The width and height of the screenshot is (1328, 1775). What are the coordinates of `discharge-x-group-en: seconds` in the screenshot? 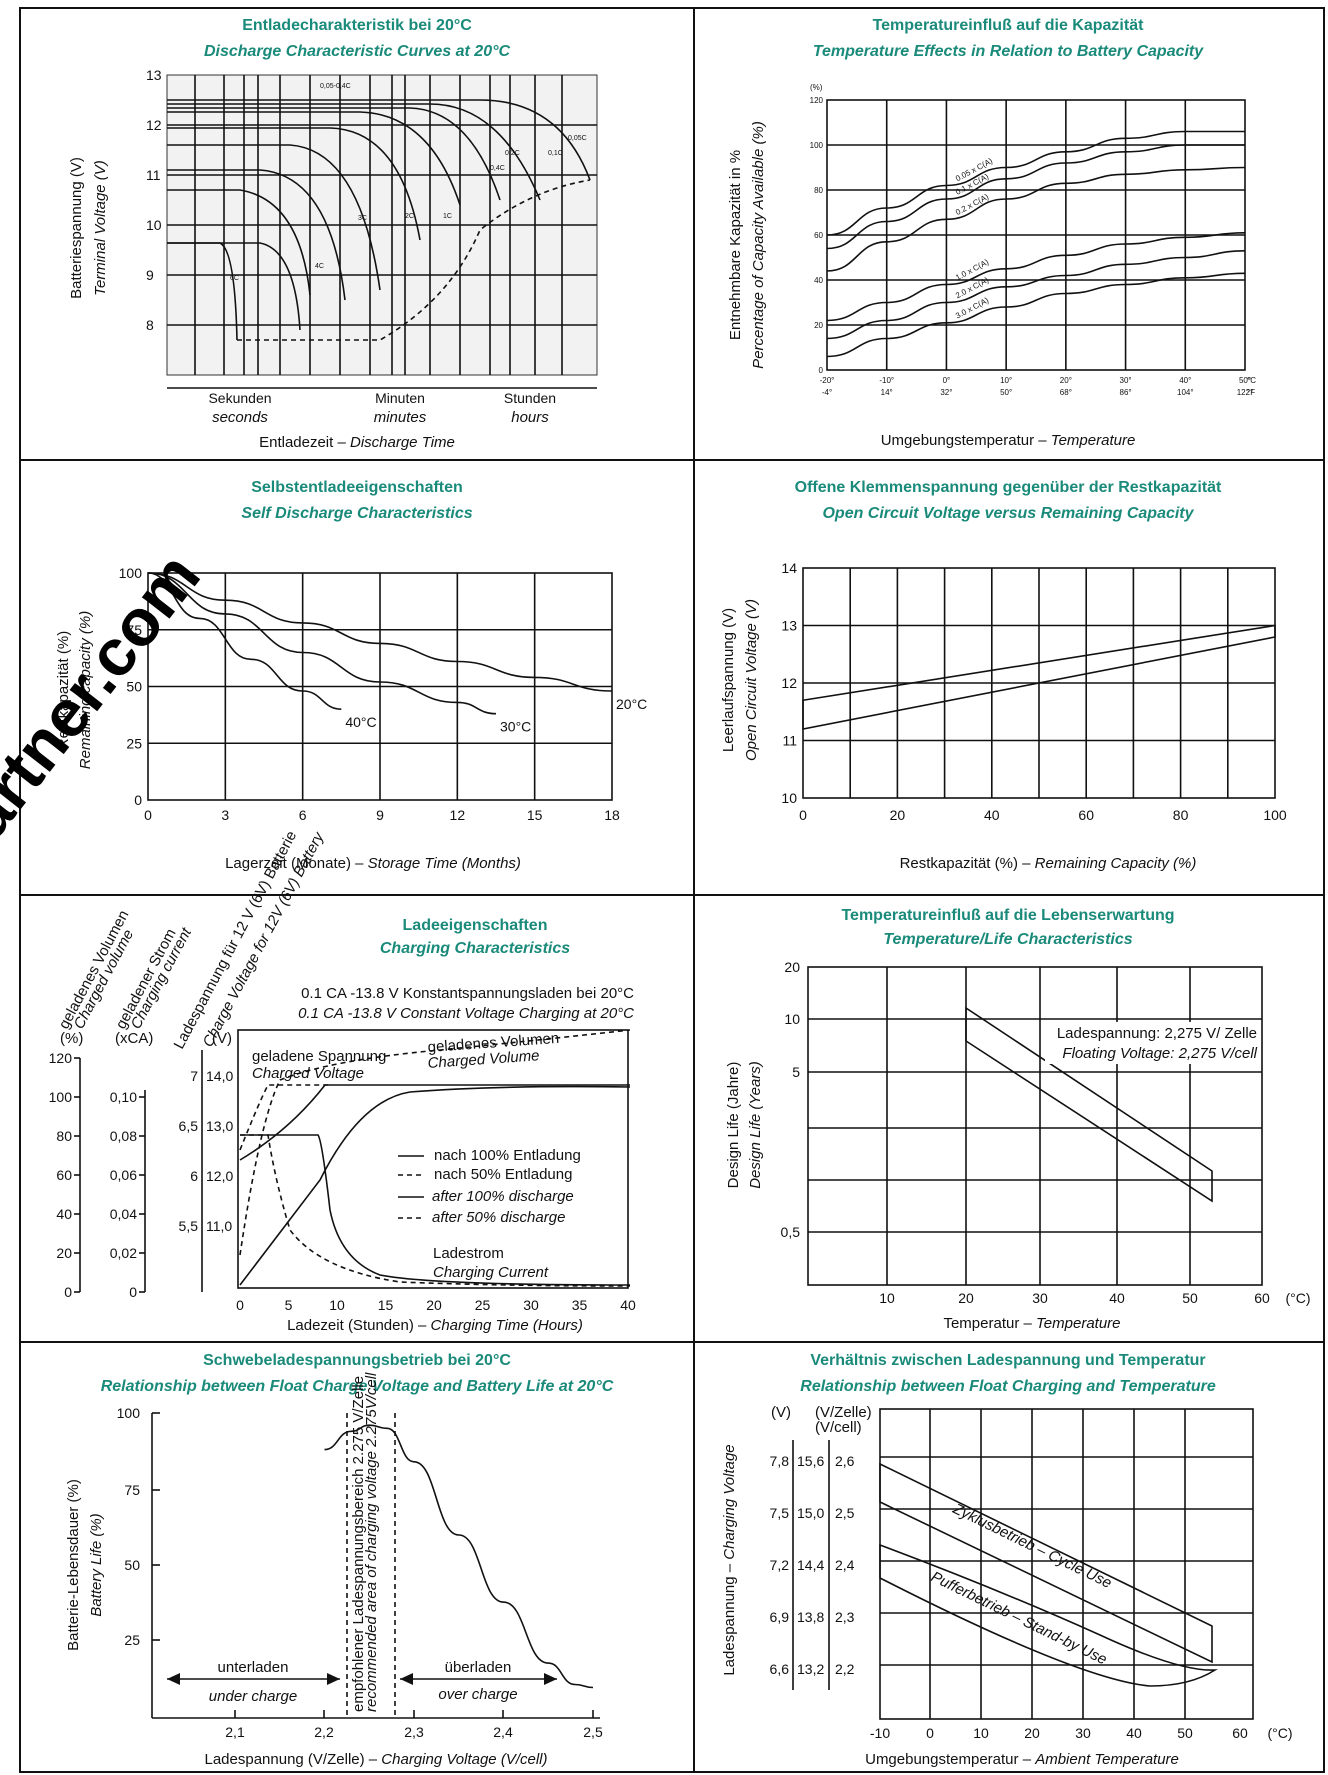 It's located at (240, 417).